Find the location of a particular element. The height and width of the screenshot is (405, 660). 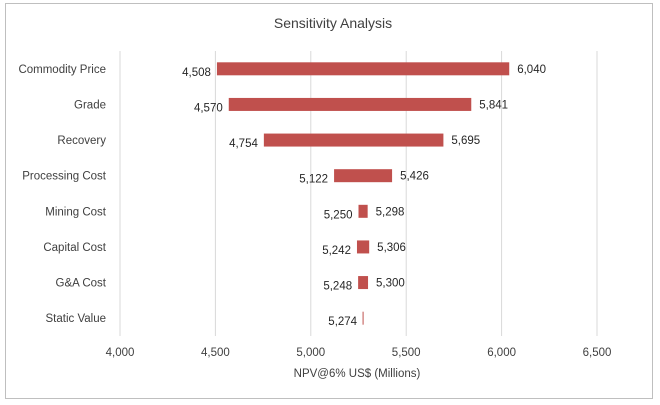

x-tick-label: 4,000 is located at coordinates (120, 353).